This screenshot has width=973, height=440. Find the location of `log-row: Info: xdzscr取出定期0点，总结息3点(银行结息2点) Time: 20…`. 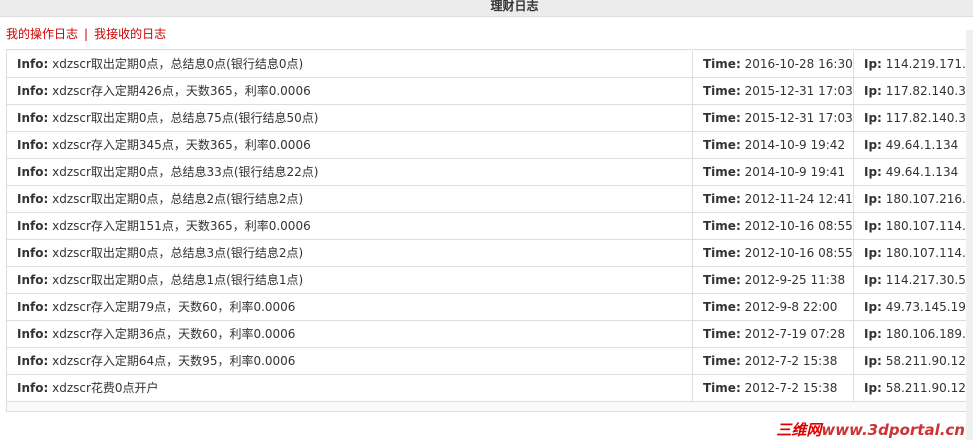

log-row: Info: xdzscr取出定期0点，总结息3点(银行结息2点) Time: 20… is located at coordinates (487, 253).